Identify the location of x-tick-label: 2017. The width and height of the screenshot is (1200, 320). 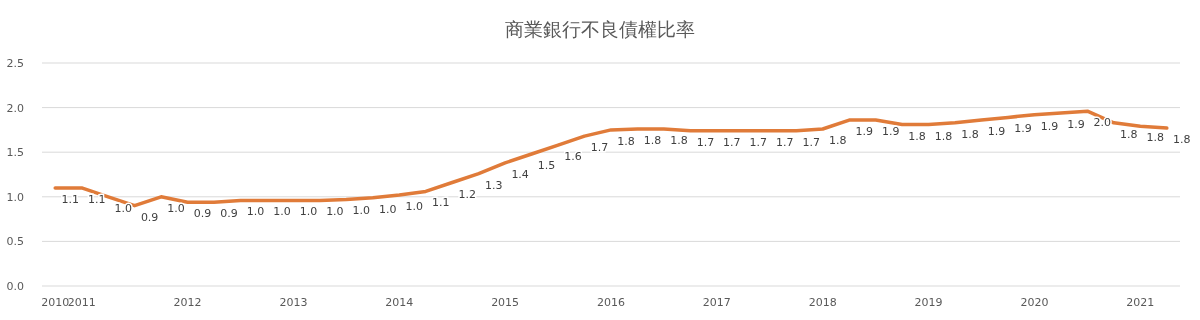
(716, 302).